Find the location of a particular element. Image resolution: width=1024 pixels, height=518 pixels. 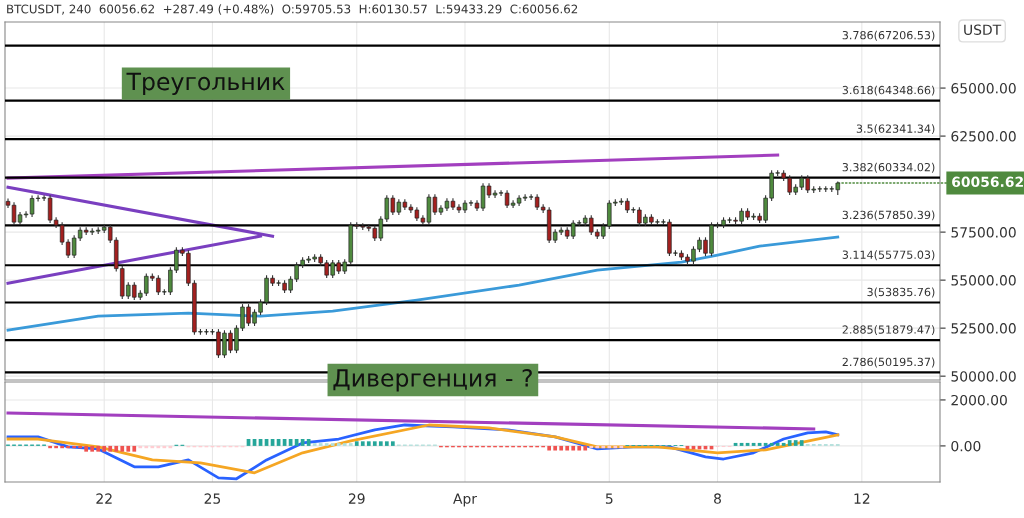

y-tick-label: 0.00 is located at coordinates (966, 446).